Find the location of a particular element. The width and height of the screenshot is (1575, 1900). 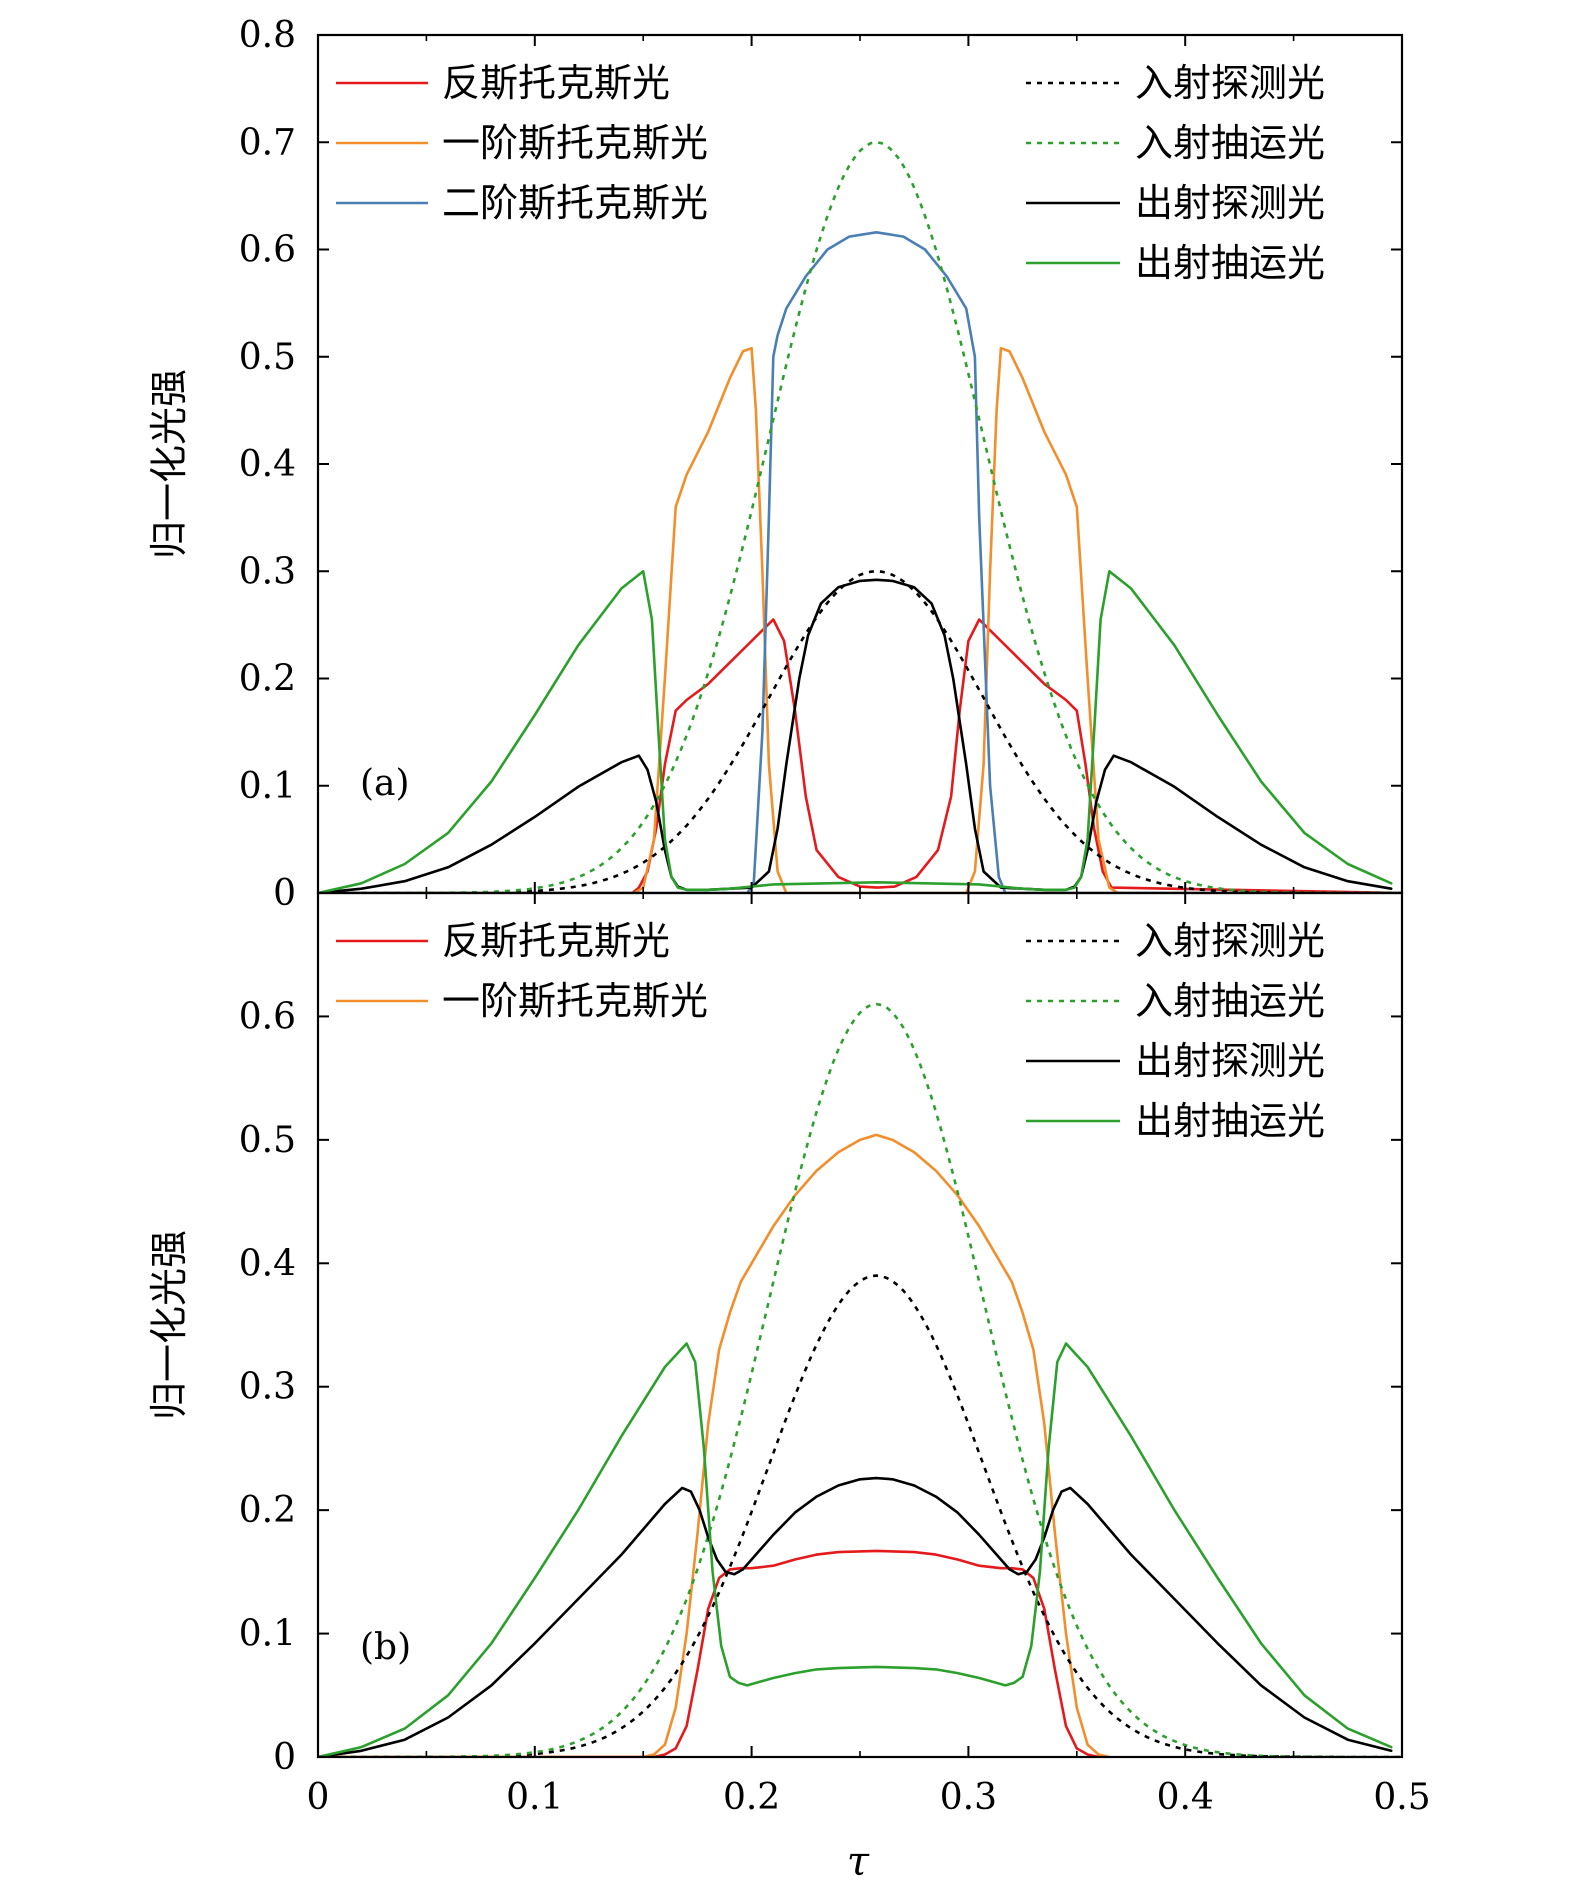

y-tick-label-b-4: 0.4 is located at coordinates (267, 1263).